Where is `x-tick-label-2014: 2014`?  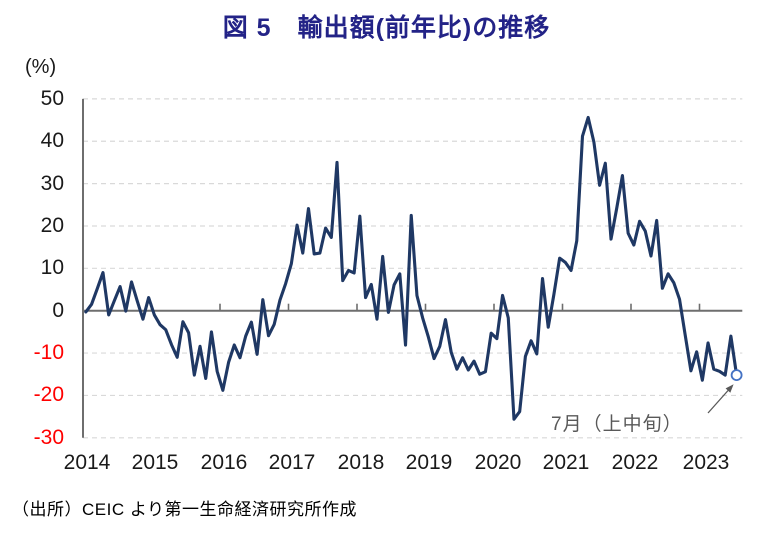 x-tick-label-2014: 2014 is located at coordinates (87, 462).